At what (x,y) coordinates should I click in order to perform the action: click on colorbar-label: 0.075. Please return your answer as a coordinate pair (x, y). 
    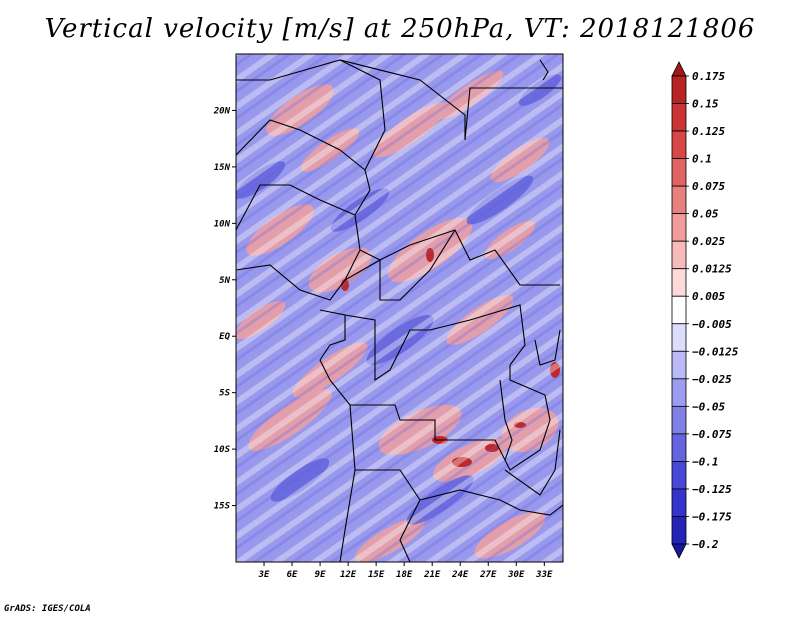
    Looking at the image, I should click on (708, 186).